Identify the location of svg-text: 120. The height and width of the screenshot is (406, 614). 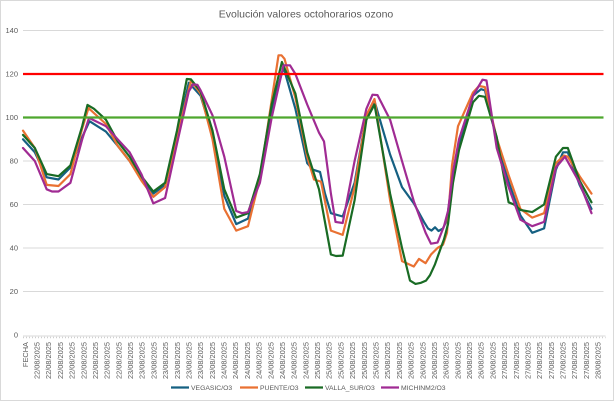
(11, 74).